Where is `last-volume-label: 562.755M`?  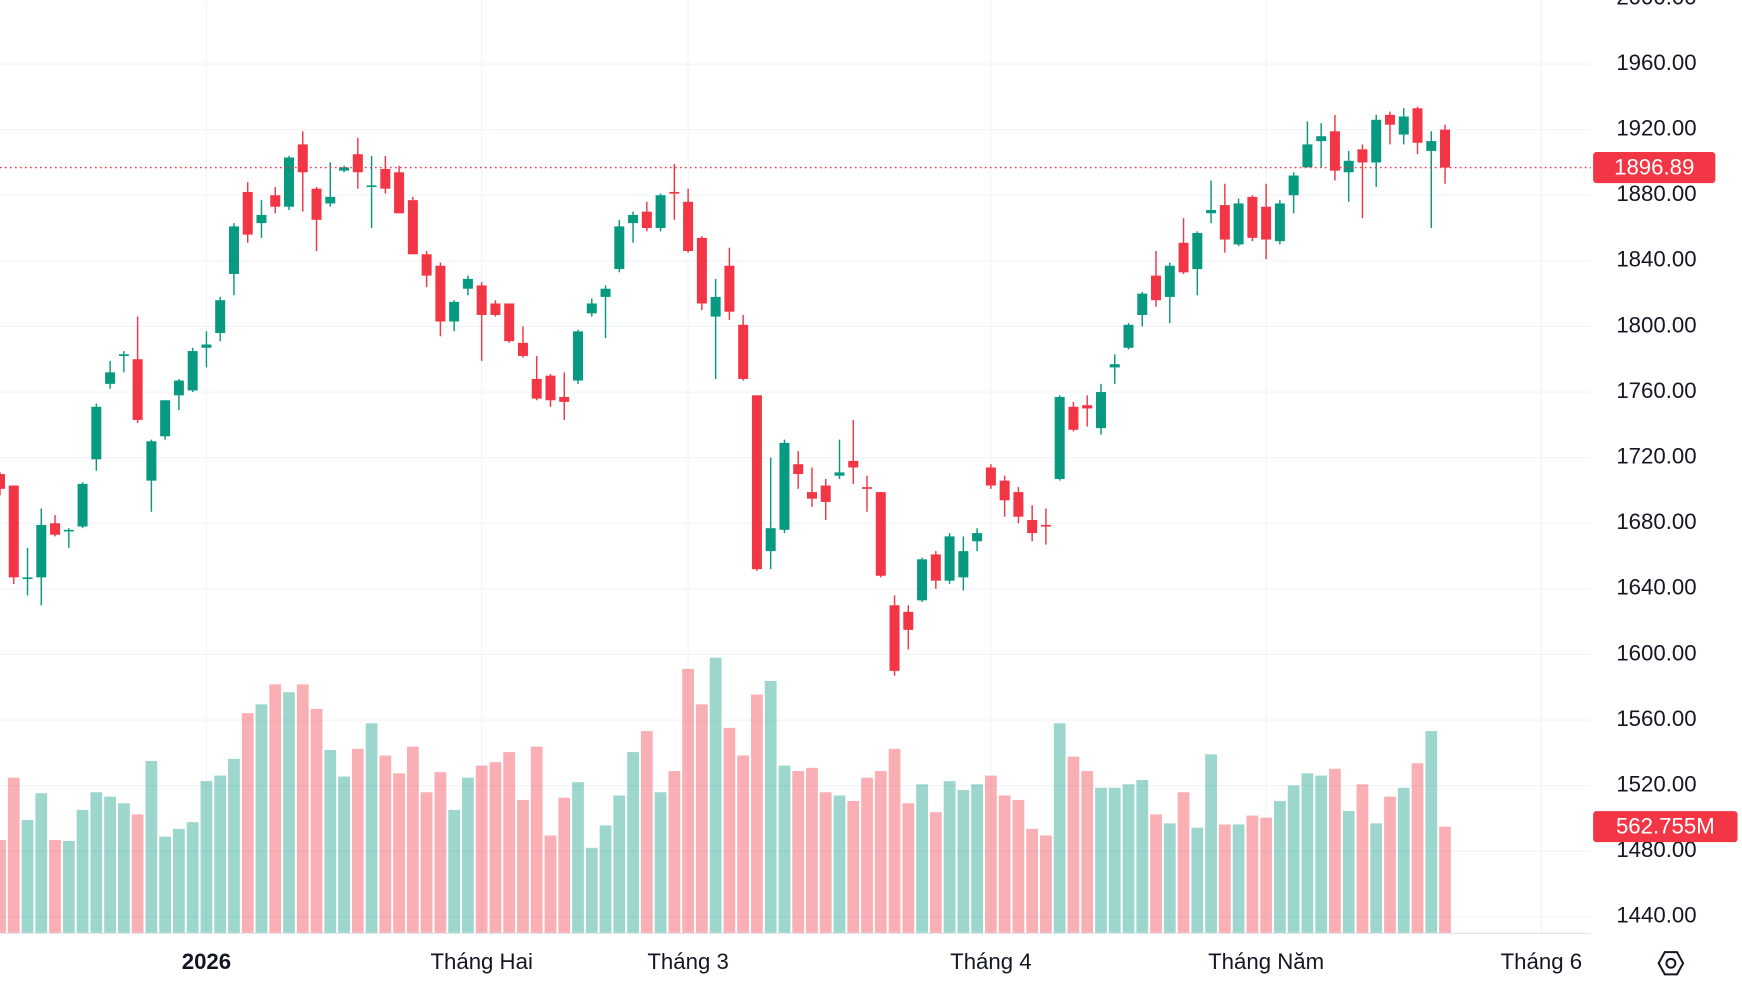 last-volume-label: 562.755M is located at coordinates (1665, 826).